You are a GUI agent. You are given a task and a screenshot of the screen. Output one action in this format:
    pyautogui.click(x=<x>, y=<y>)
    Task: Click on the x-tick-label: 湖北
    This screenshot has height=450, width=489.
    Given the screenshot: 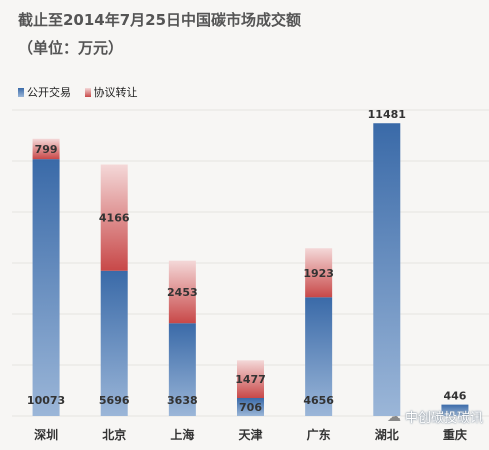 What is the action you would take?
    pyautogui.click(x=387, y=434)
    